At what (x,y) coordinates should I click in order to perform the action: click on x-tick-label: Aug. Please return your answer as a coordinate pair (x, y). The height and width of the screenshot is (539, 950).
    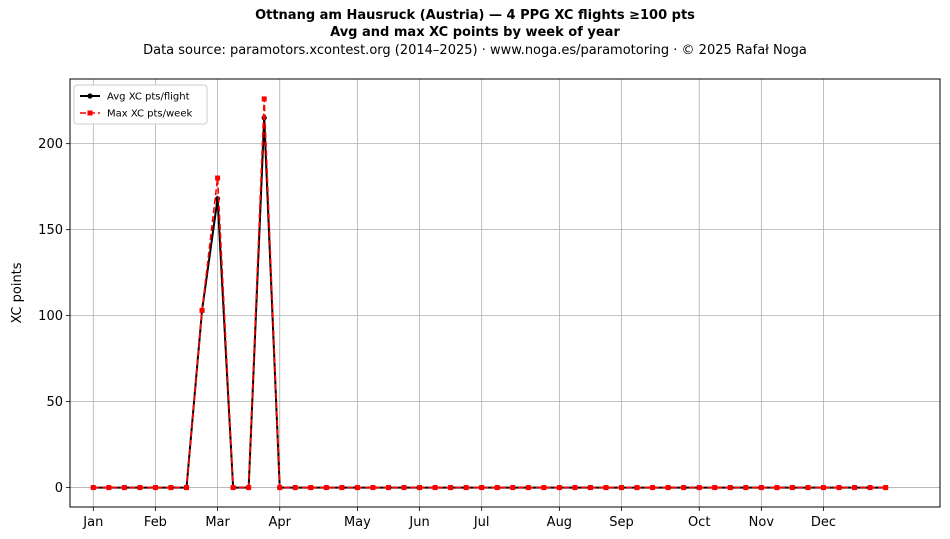
    Looking at the image, I should click on (559, 522).